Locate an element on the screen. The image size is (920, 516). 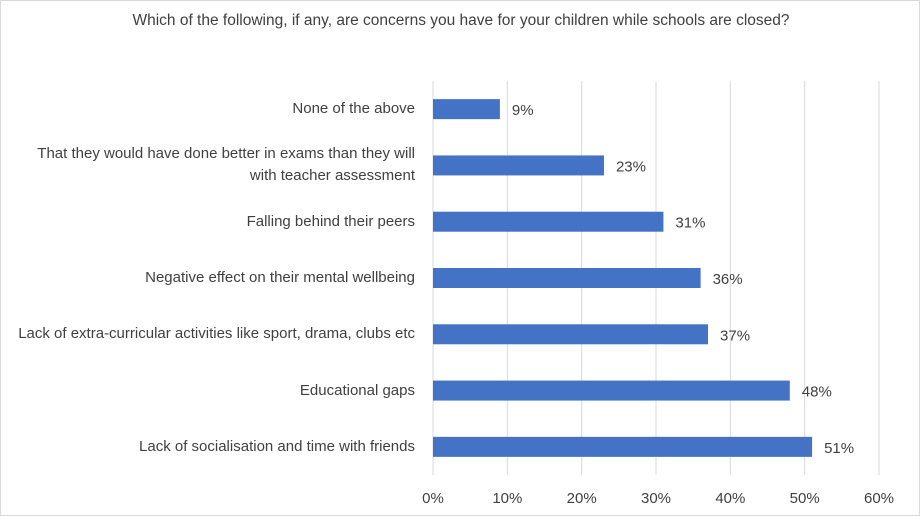
value-label: 31% is located at coordinates (690, 223).